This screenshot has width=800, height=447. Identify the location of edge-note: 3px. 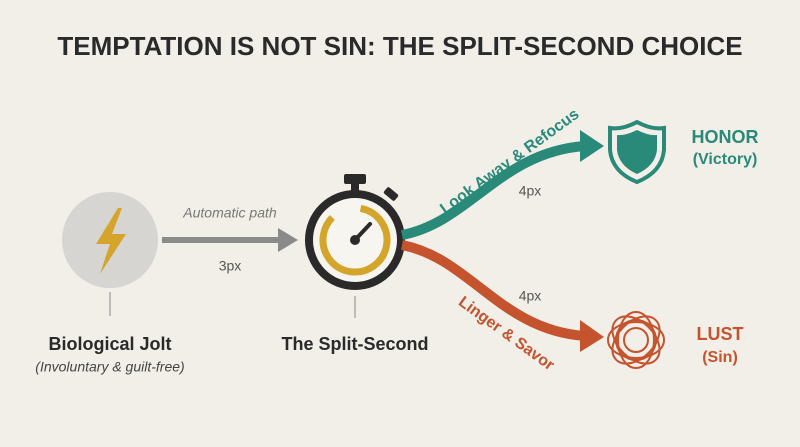
(230, 266).